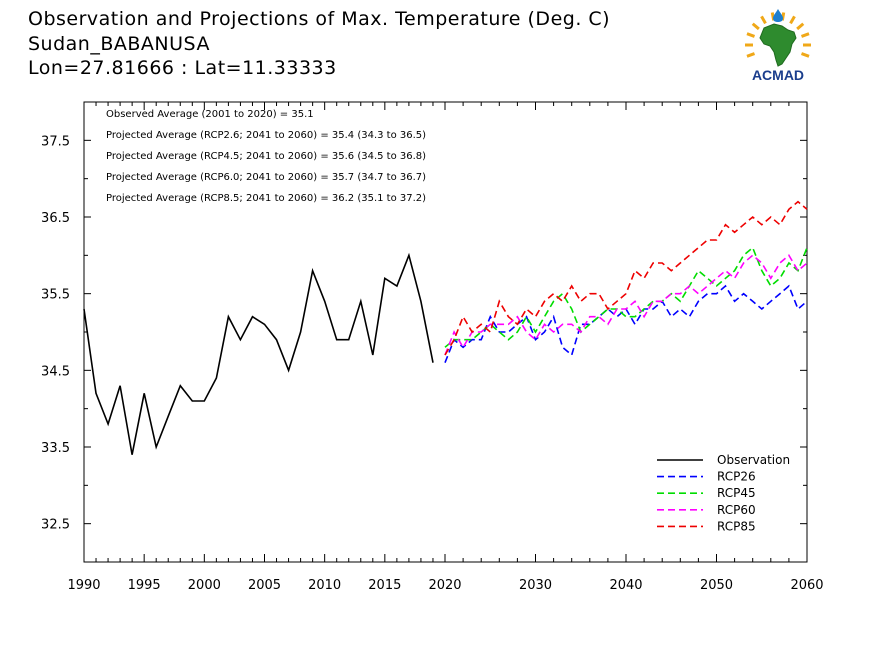  I want to click on africa-sun-logo-icon: ACMAD, so click(778, 46).